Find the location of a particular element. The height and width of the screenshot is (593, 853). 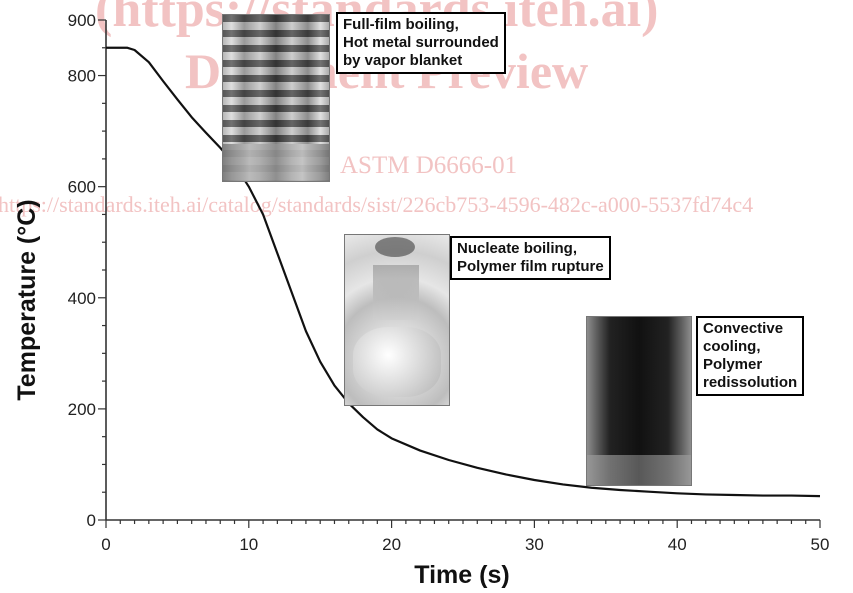

y-tick-label: 600 is located at coordinates (82, 187).